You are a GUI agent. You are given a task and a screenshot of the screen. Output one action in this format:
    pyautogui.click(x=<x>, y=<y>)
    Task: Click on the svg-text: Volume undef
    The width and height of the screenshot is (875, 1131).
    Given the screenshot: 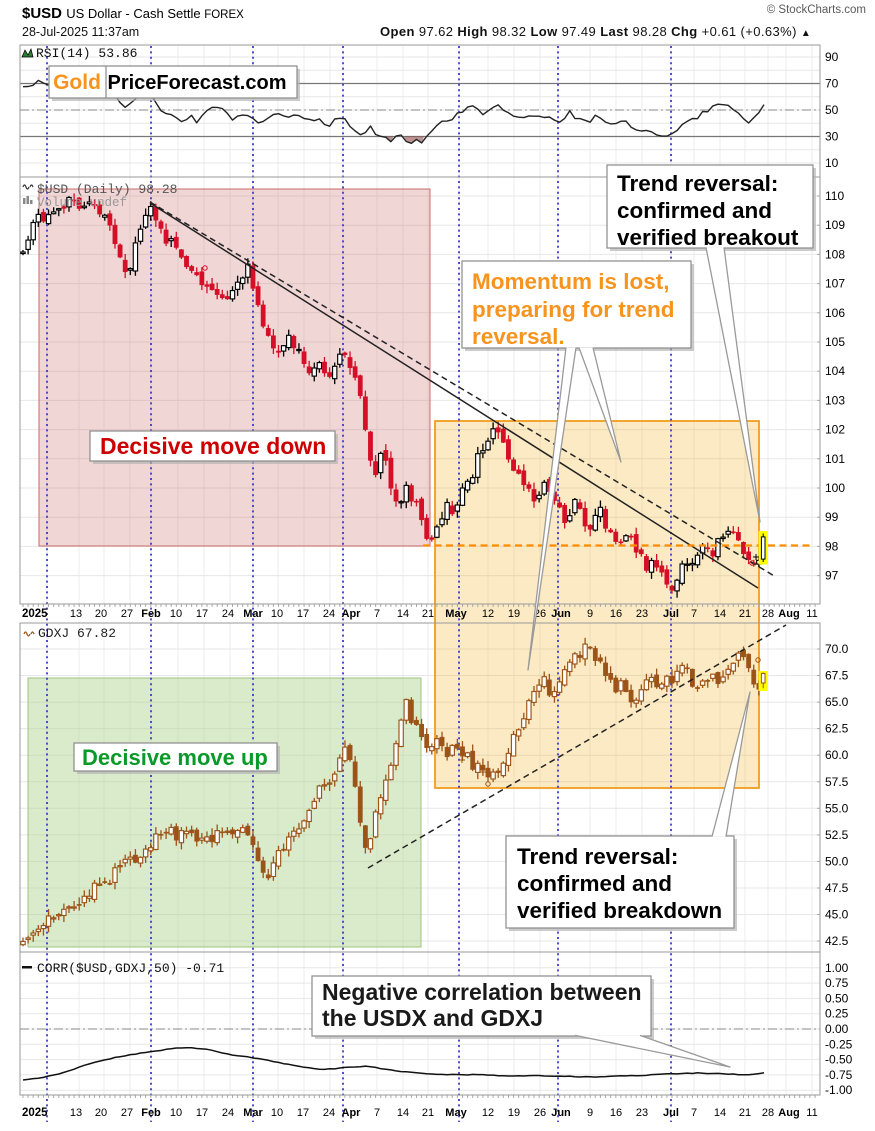 What is the action you would take?
    pyautogui.click(x=82, y=203)
    